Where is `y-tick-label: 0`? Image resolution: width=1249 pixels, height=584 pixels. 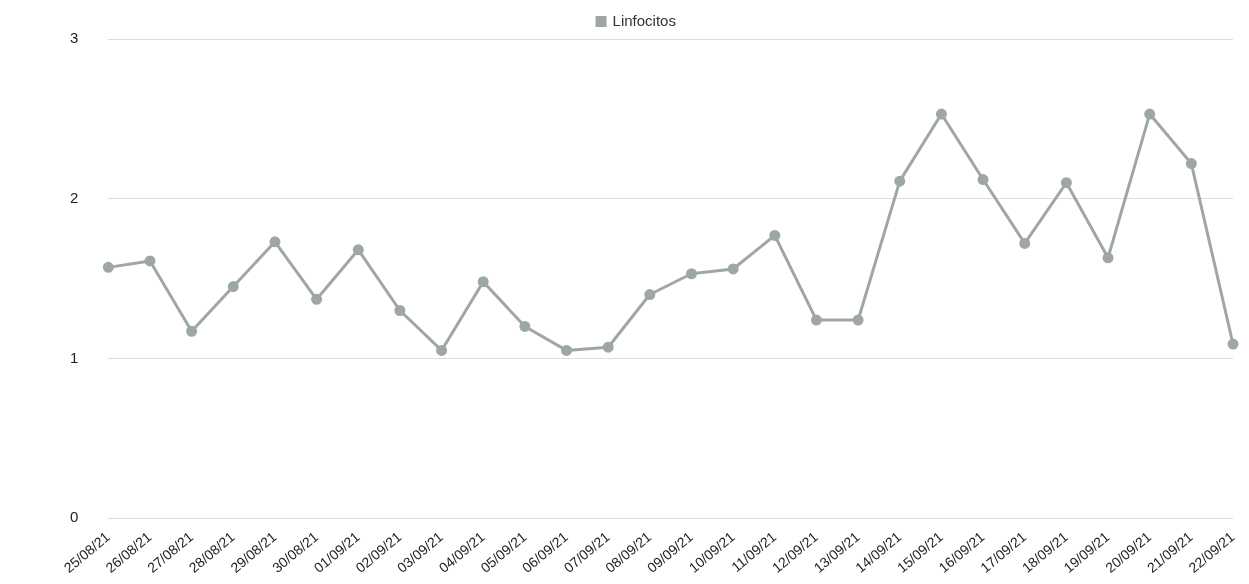 y-tick-label: 0 is located at coordinates (74, 517).